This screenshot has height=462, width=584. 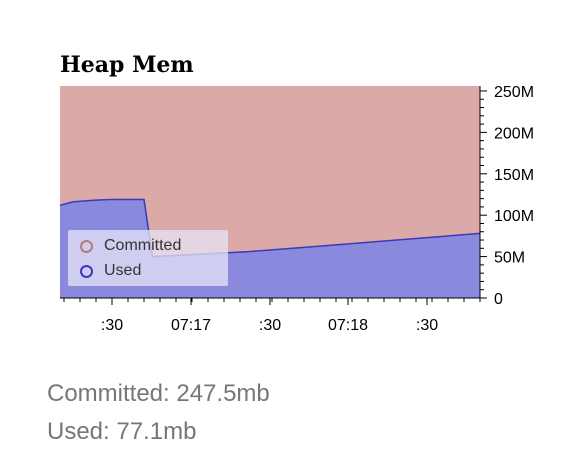 What do you see at coordinates (158, 413) in the screenshot?
I see `memory-stats: Committed: 247.5mb Used: 77.1mb` at bounding box center [158, 413].